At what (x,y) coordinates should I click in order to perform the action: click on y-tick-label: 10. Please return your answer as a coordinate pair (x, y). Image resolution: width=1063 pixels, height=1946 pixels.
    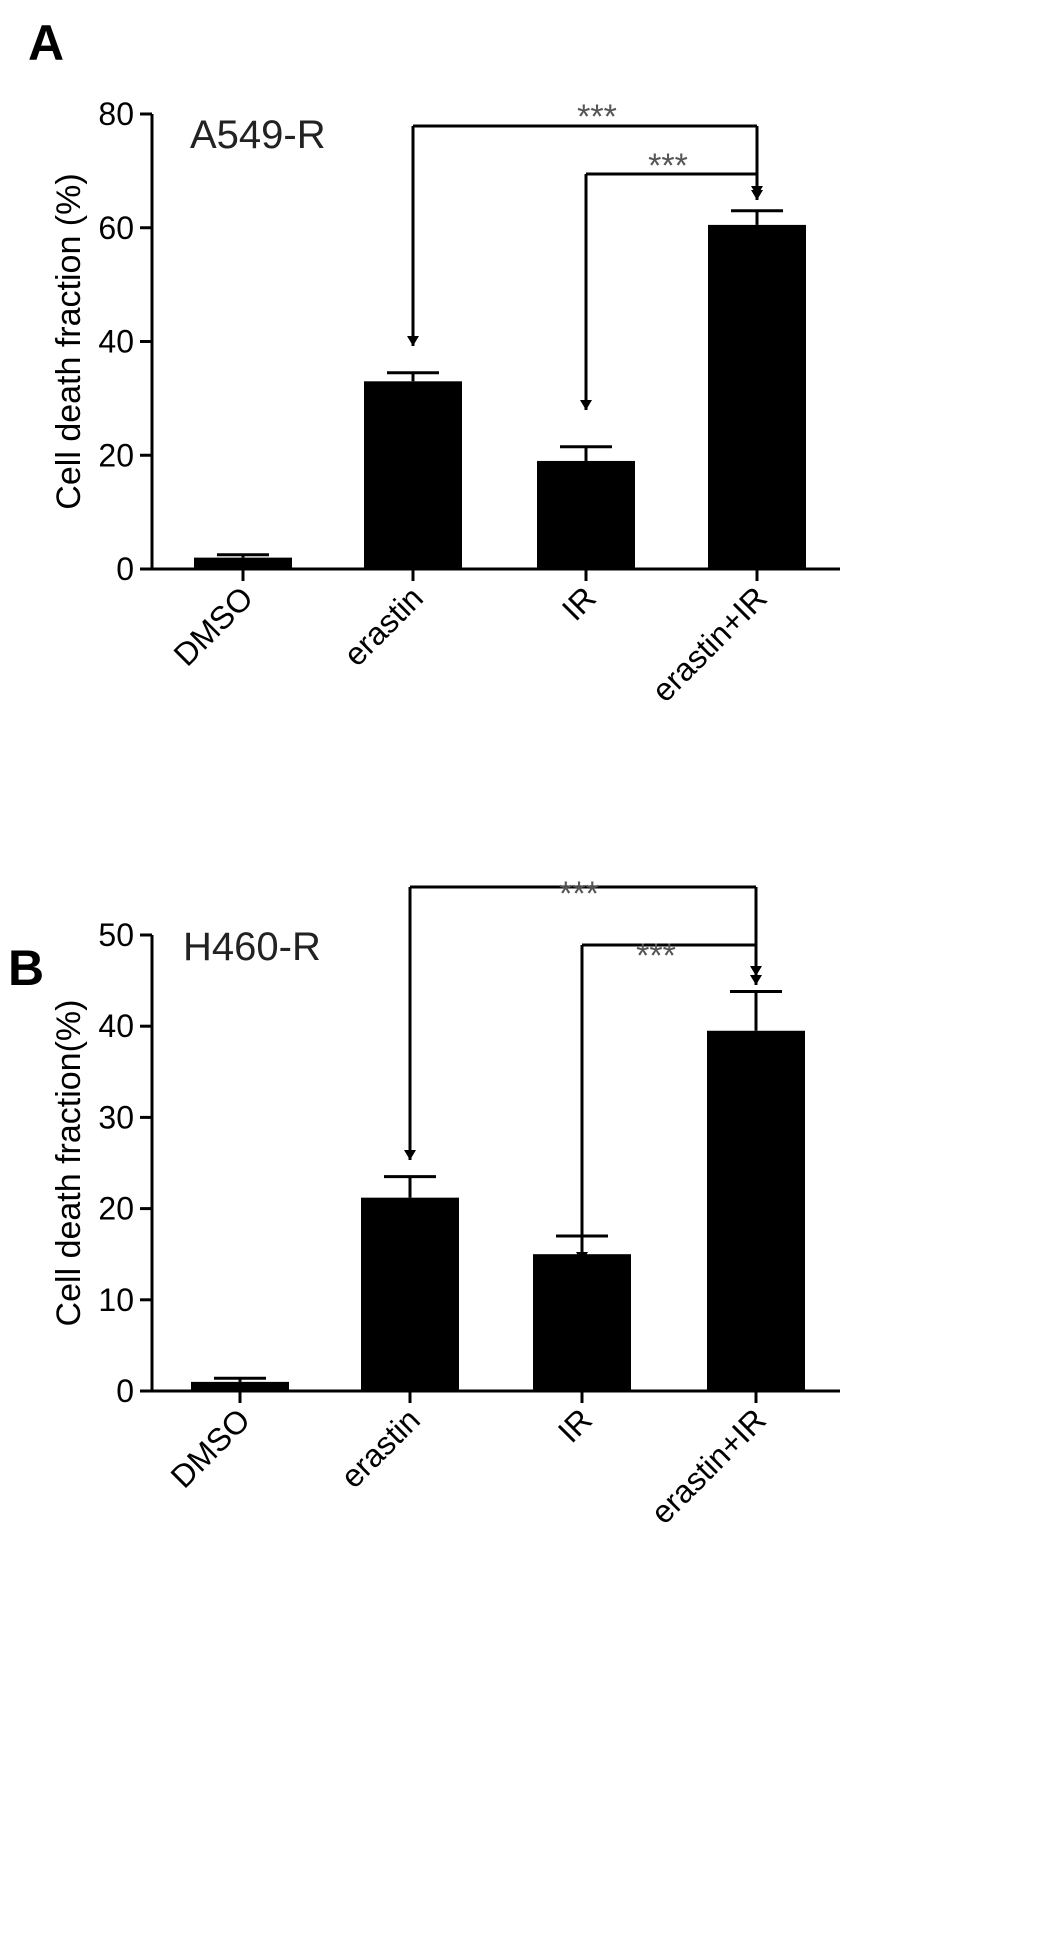
    Looking at the image, I should click on (116, 1300).